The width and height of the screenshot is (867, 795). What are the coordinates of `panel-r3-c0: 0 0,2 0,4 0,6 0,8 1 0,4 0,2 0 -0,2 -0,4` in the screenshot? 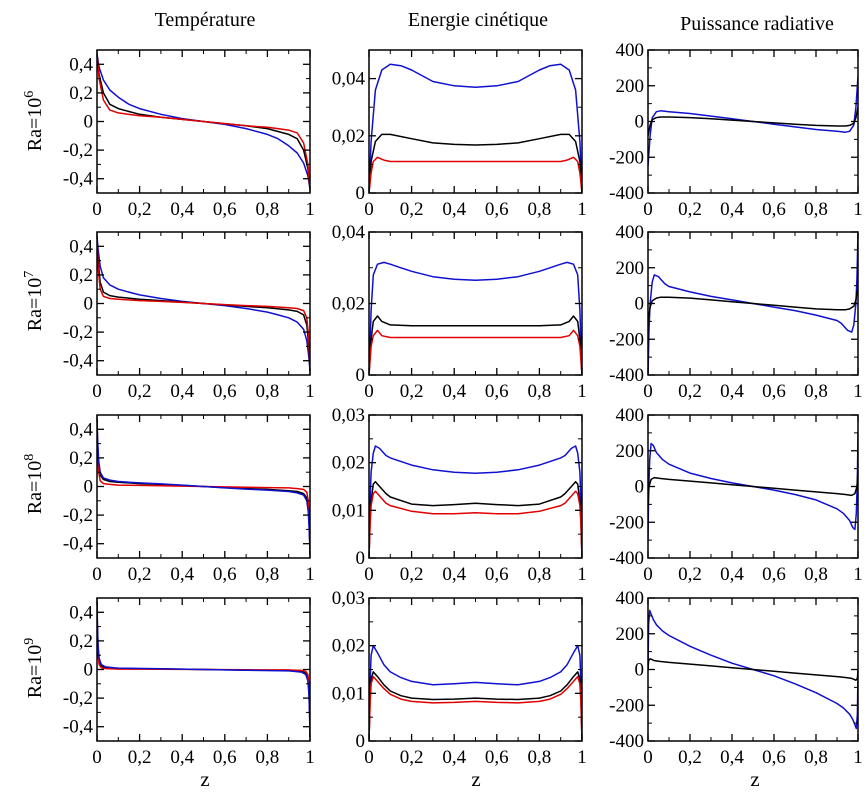 It's located at (189, 682).